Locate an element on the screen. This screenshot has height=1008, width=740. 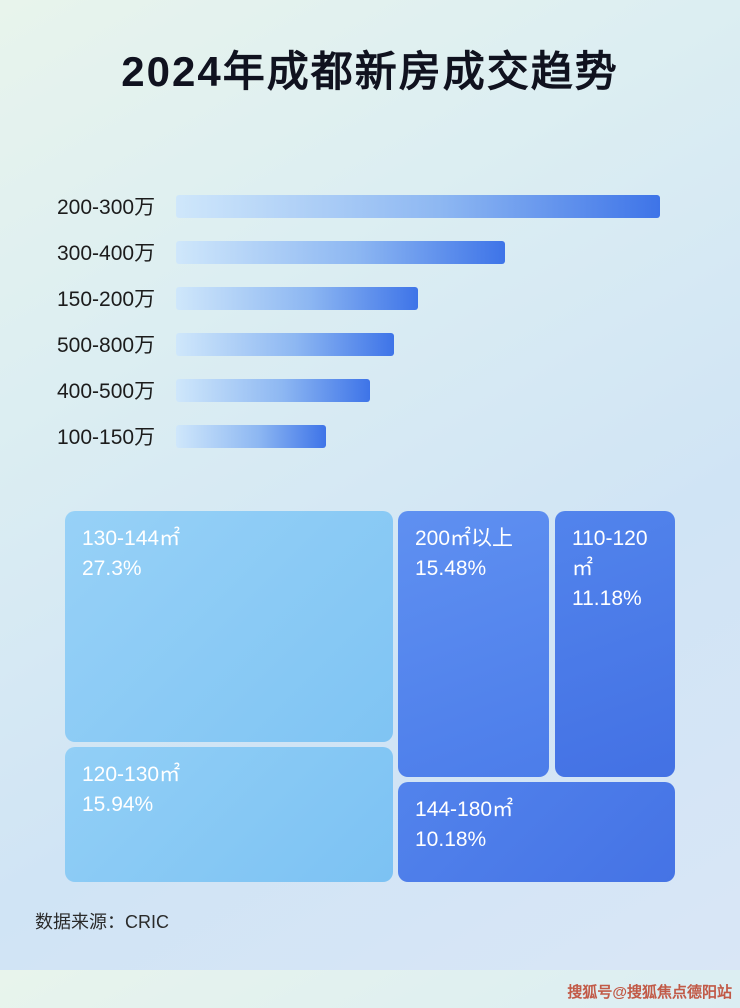
bar-label: 200-300万 is located at coordinates (106, 207).